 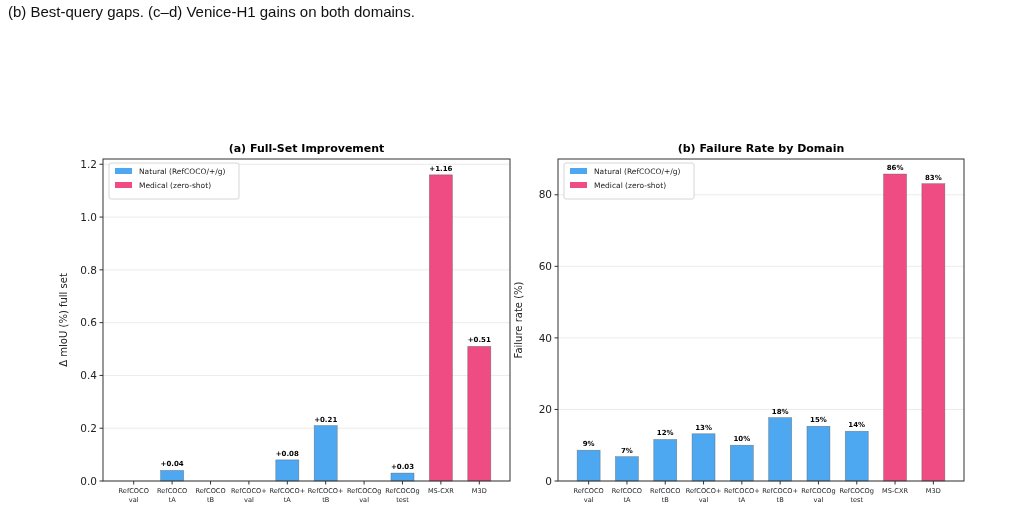 I want to click on y-axis-title: Δ mIoU (%) full set, so click(x=63, y=320).